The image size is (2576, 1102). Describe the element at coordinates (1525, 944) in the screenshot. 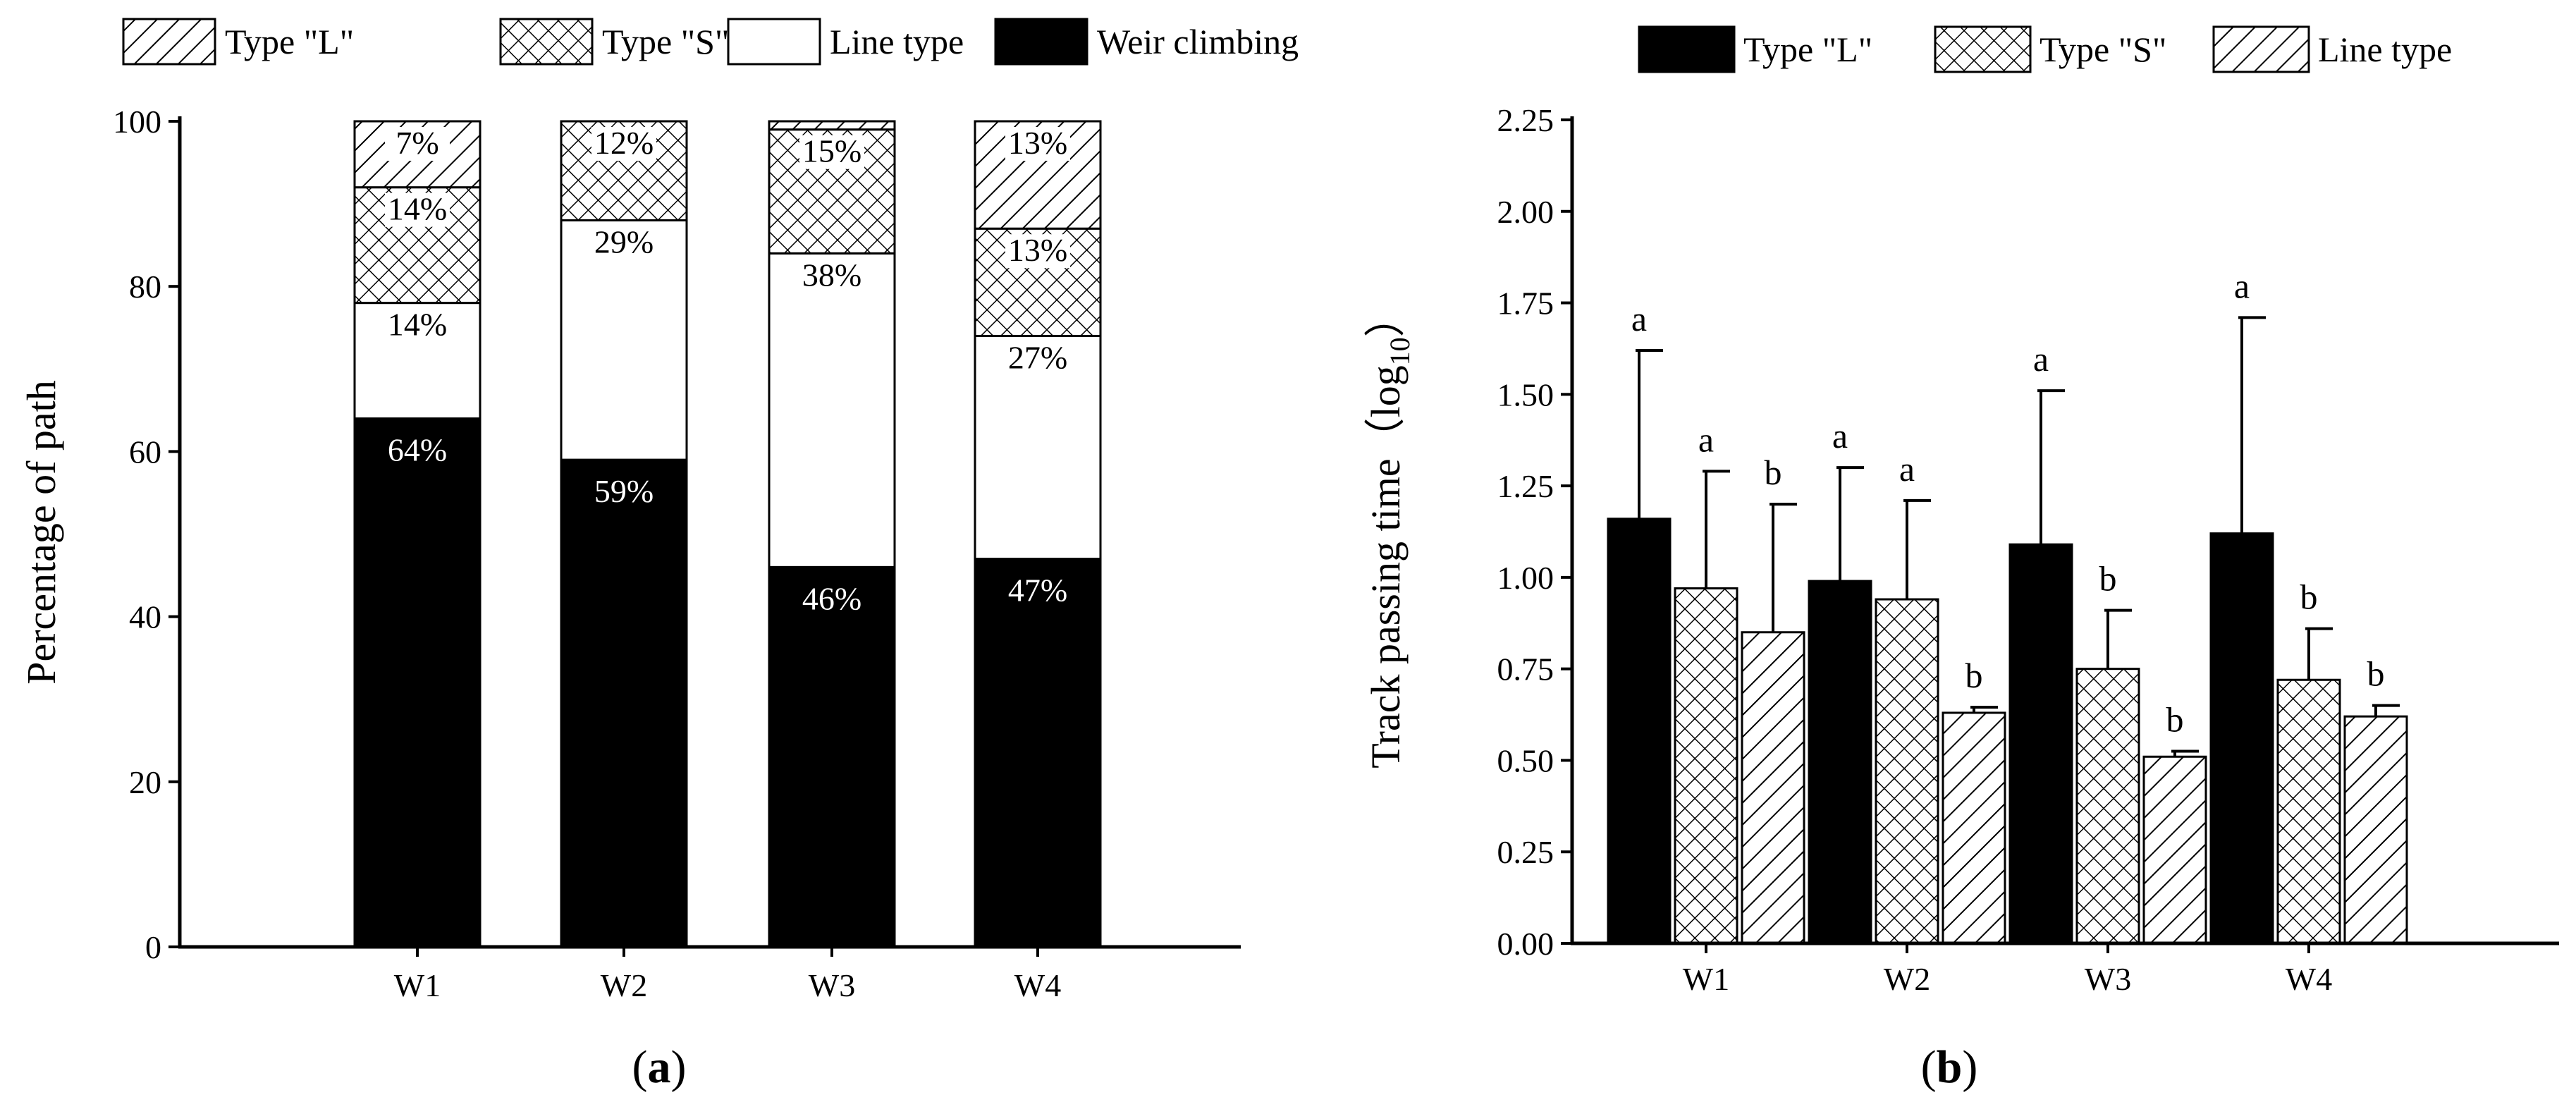

I see `y-tick-label: 0.00` at that location.